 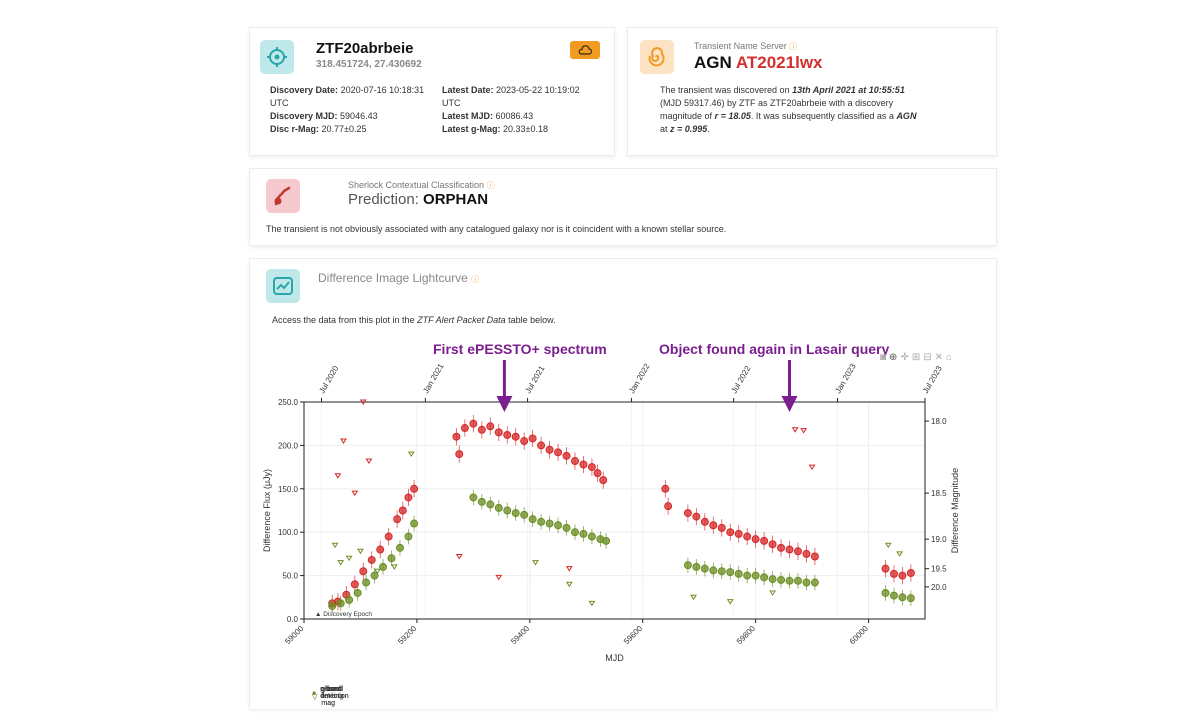 What do you see at coordinates (359, 116) in the screenshot?
I see `discovery-mjd: 59046.43` at bounding box center [359, 116].